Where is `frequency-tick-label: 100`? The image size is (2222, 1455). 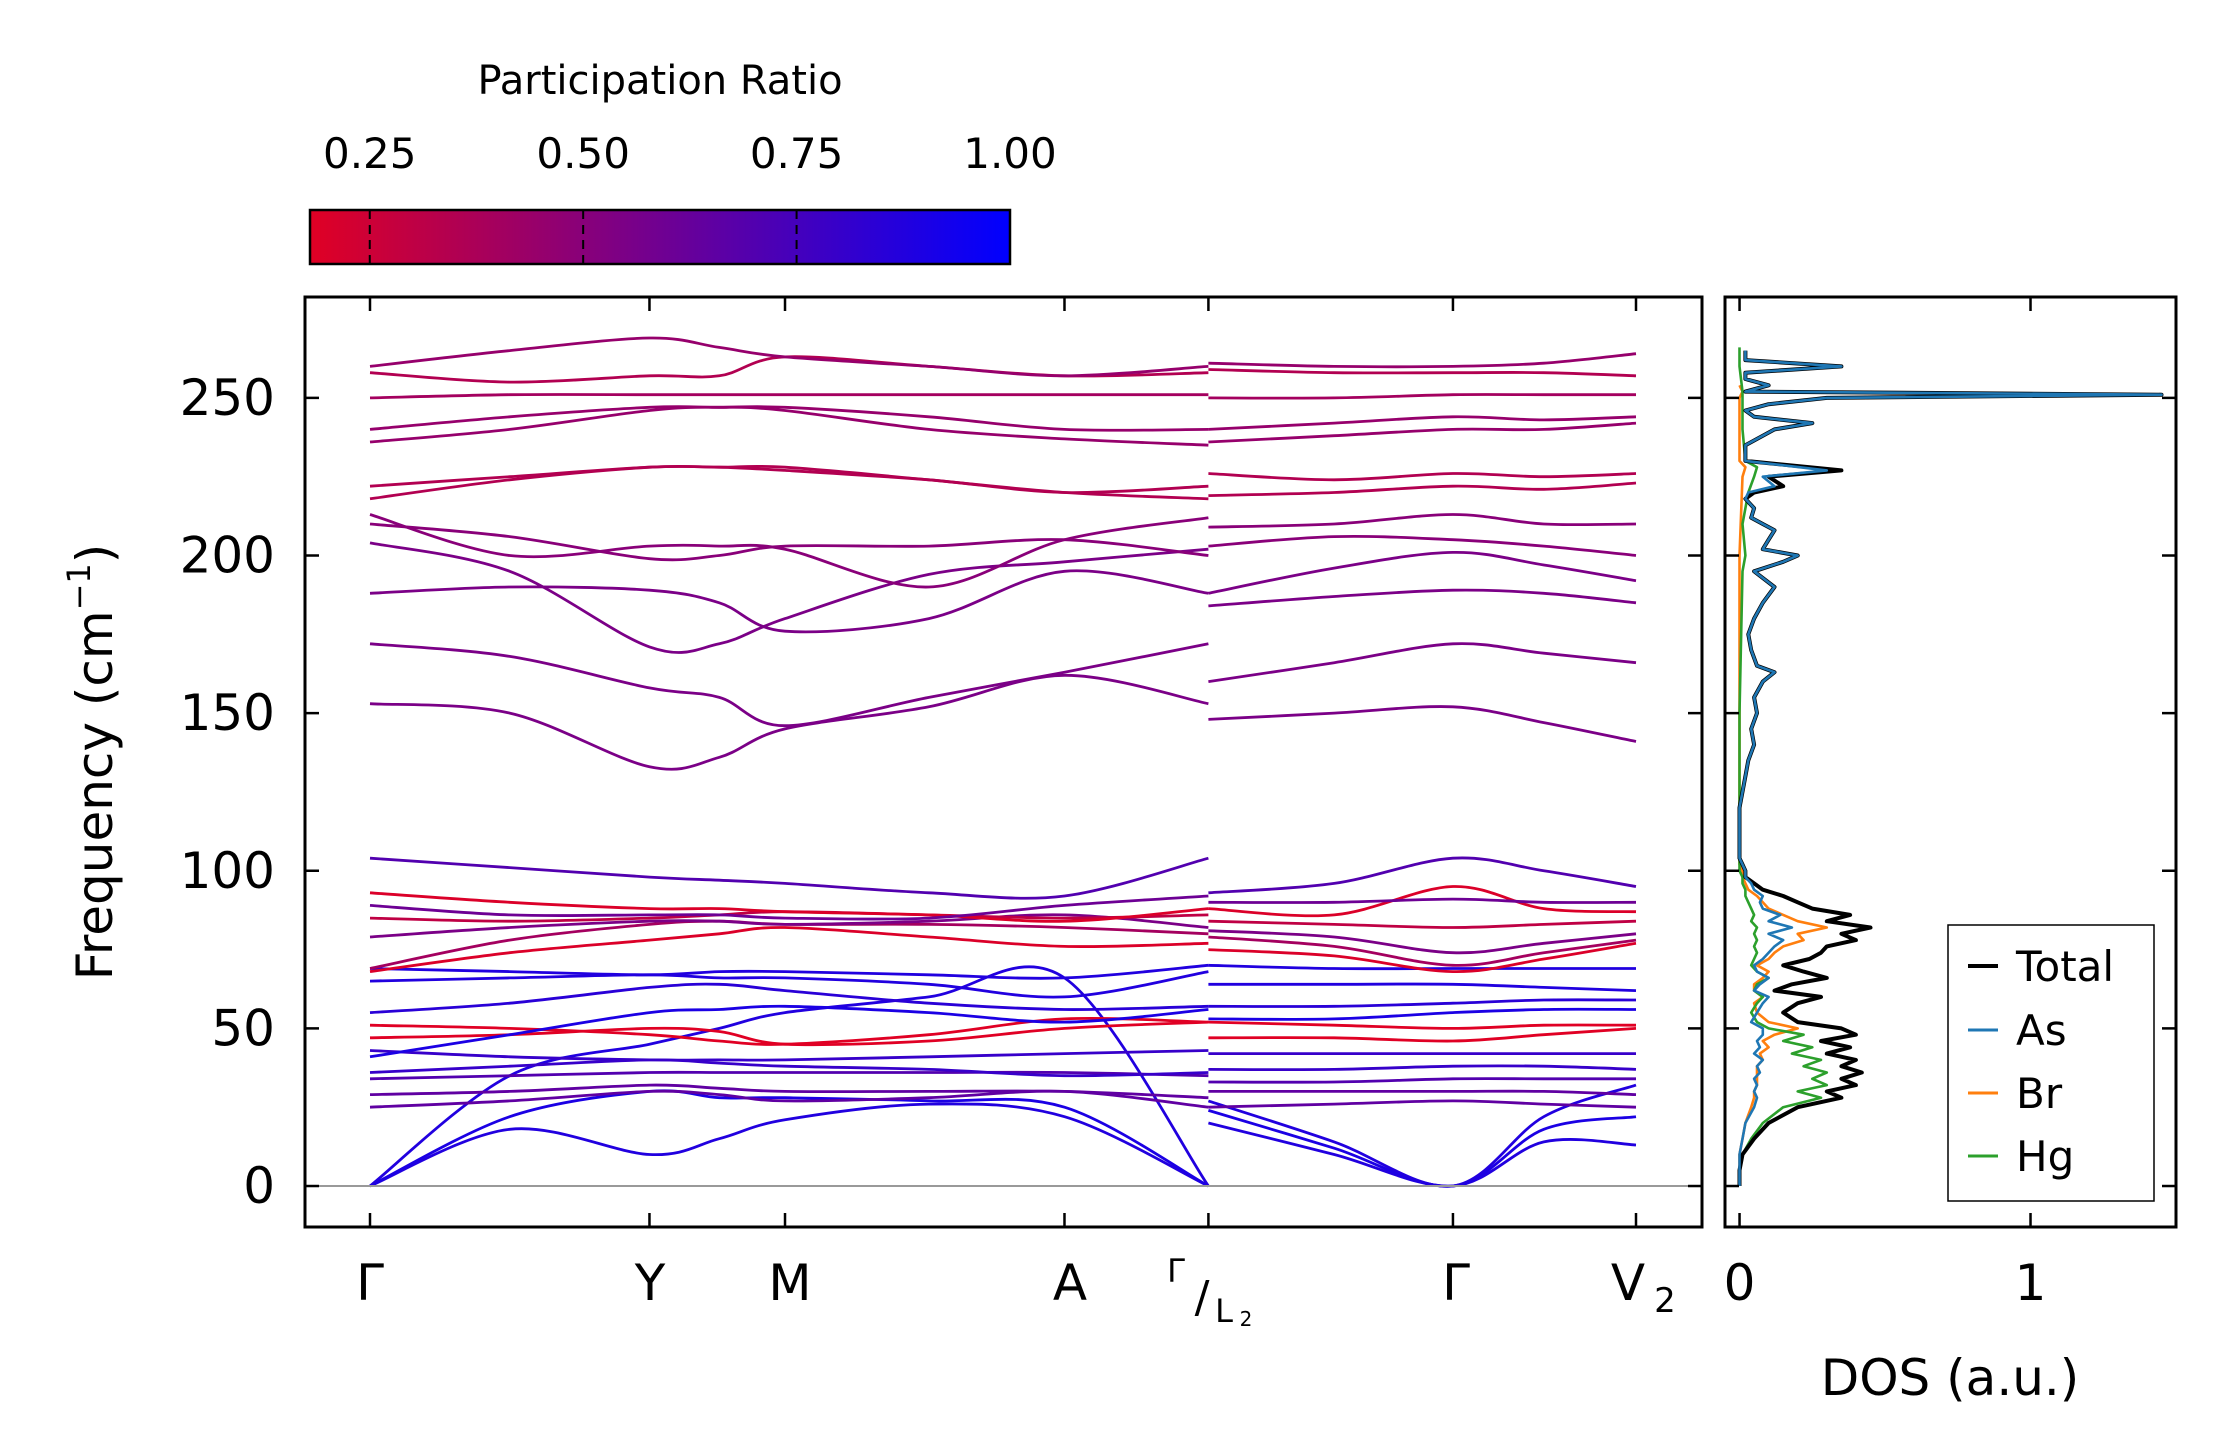
frequency-tick-label: 100 is located at coordinates (227, 871).